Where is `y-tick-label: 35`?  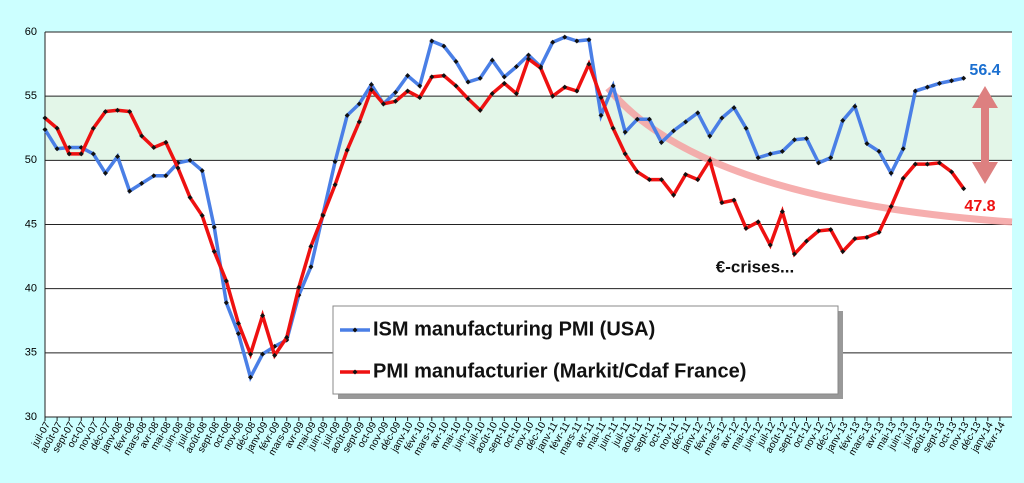
y-tick-label: 35 is located at coordinates (31, 353).